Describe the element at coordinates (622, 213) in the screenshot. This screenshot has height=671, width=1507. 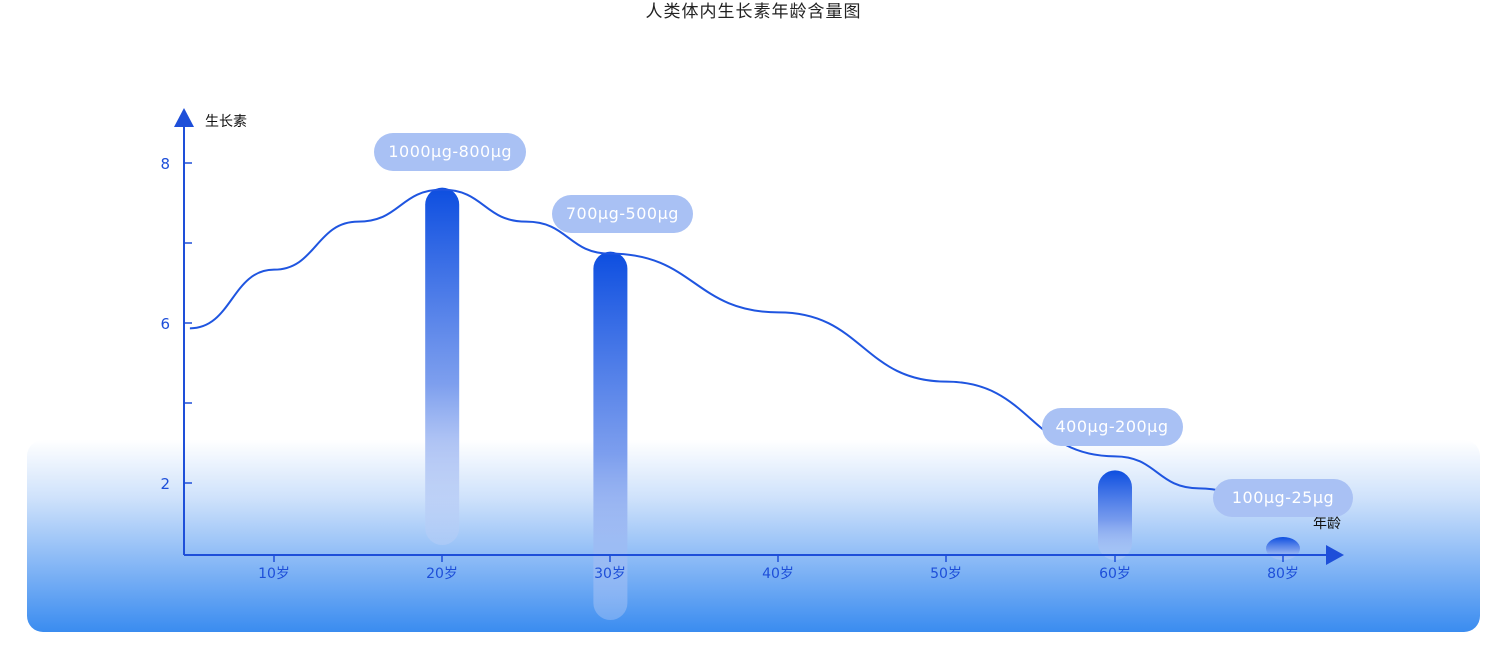
I see `bar-value-label: 700μg-500μg` at that location.